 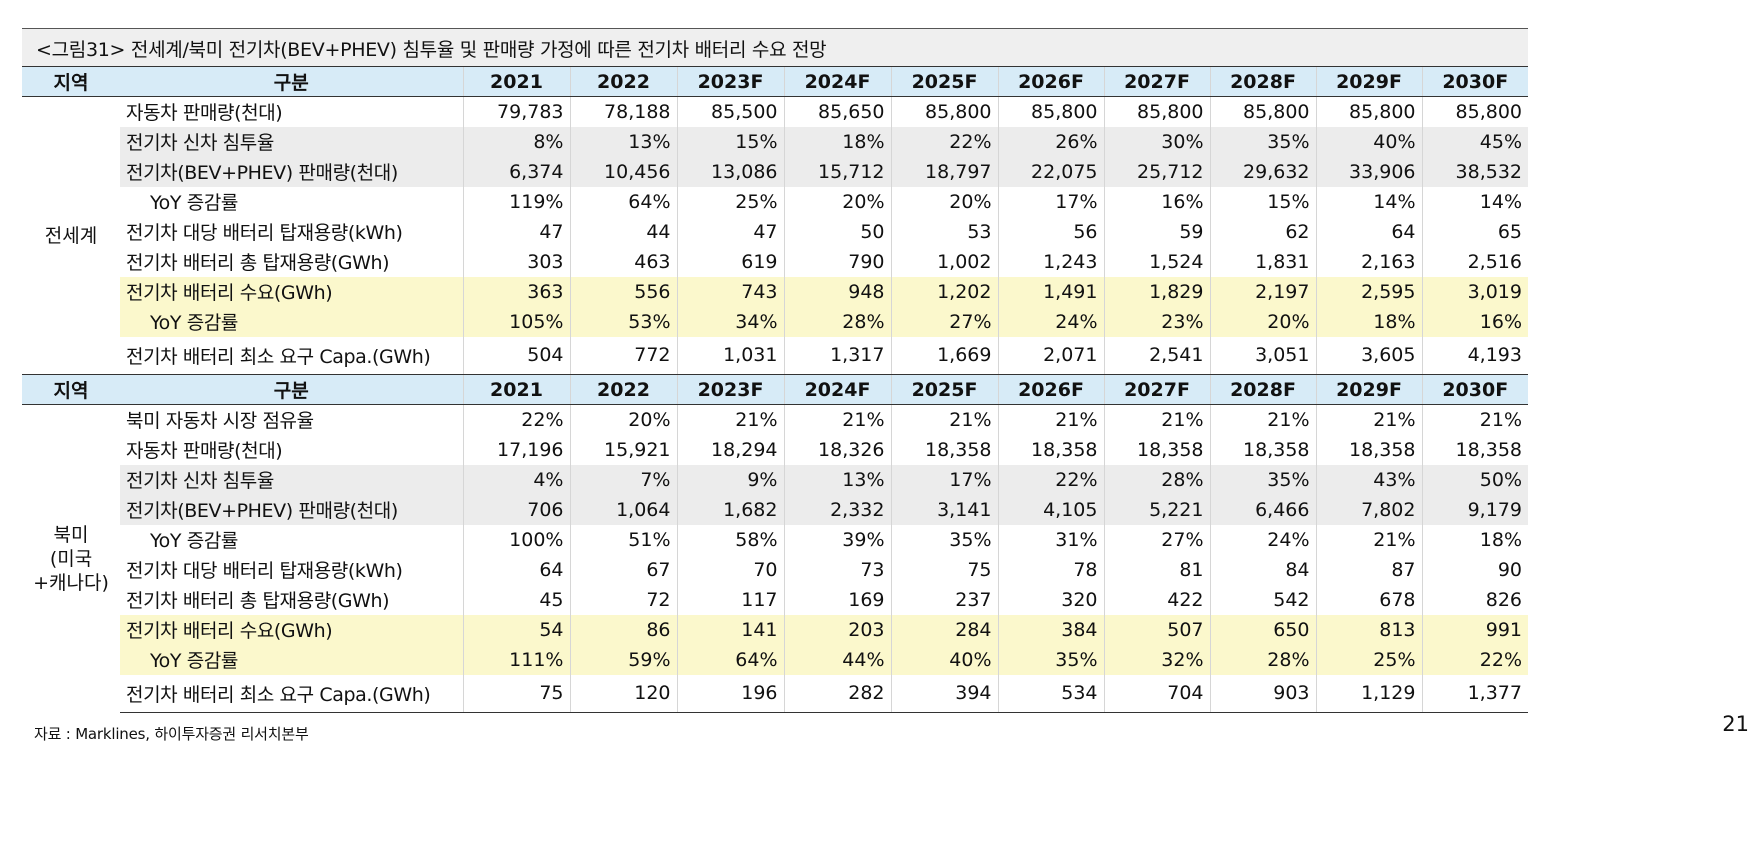 I want to click on value-cell: 25,712, so click(x=1156, y=171).